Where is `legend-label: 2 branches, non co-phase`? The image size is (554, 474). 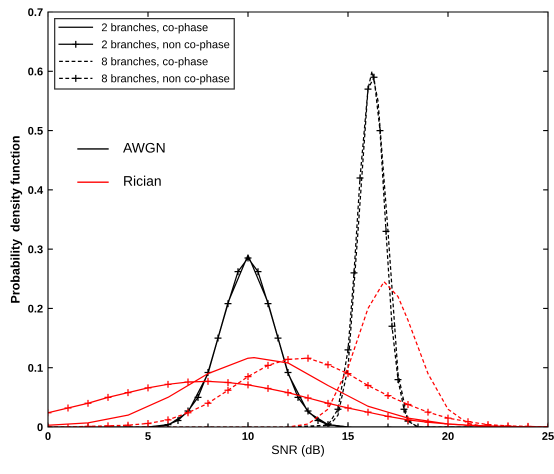 legend-label: 2 branches, non co-phase is located at coordinates (166, 45).